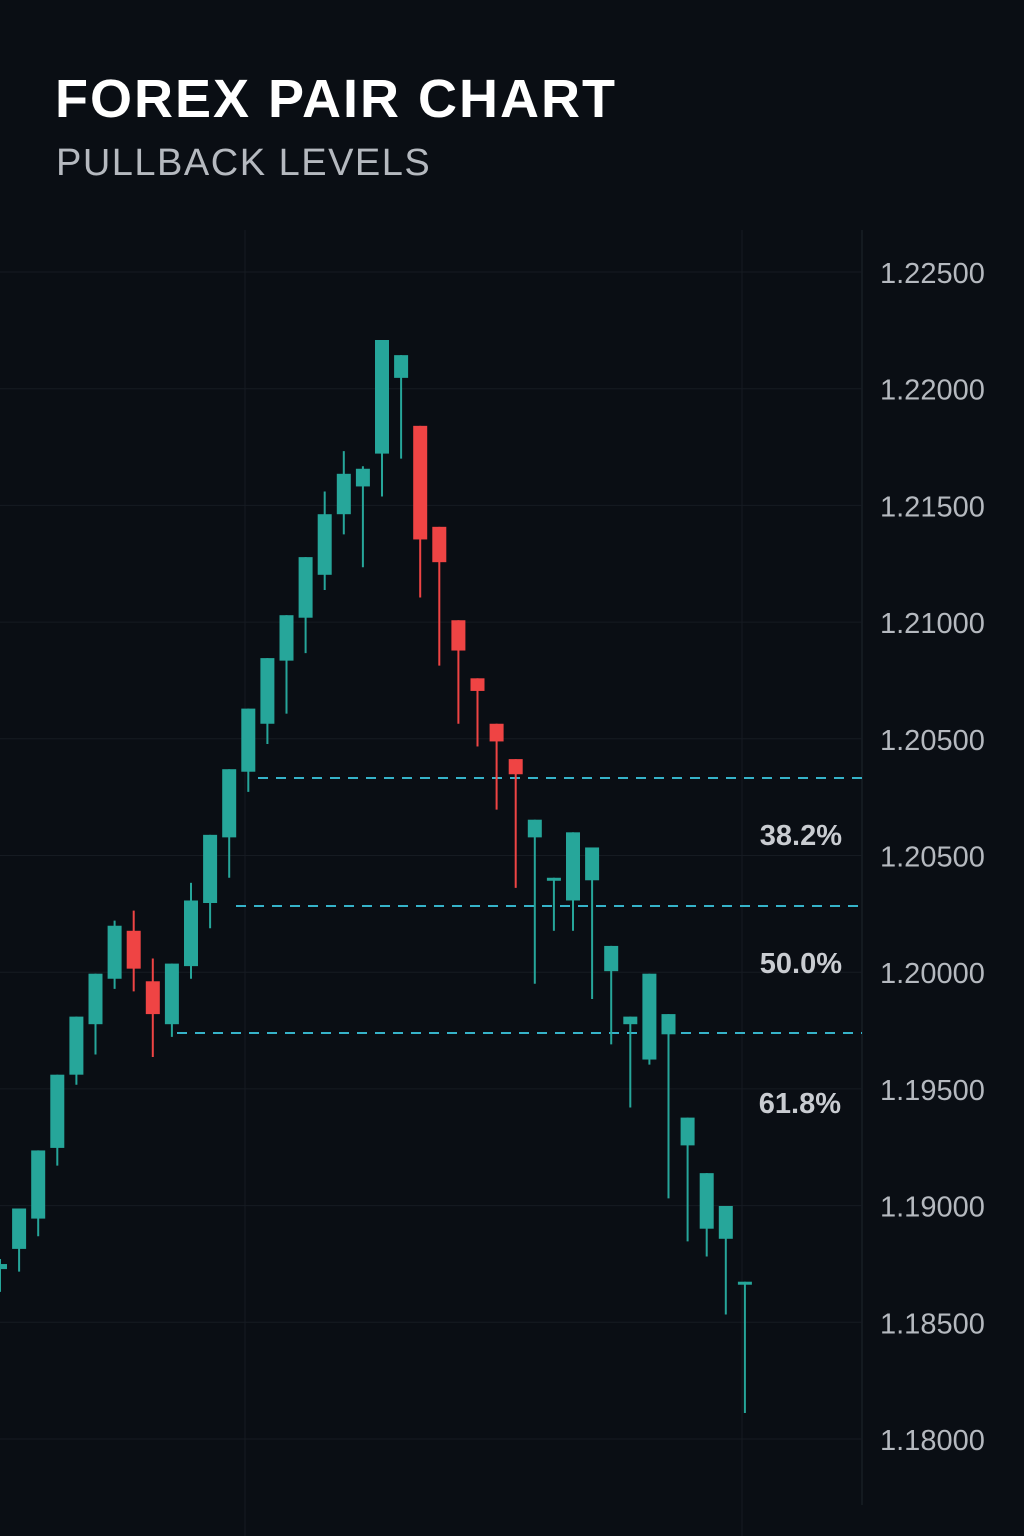  Describe the element at coordinates (244, 163) in the screenshot. I see `chart-subtitle: PULLBACK LEVELS` at that location.